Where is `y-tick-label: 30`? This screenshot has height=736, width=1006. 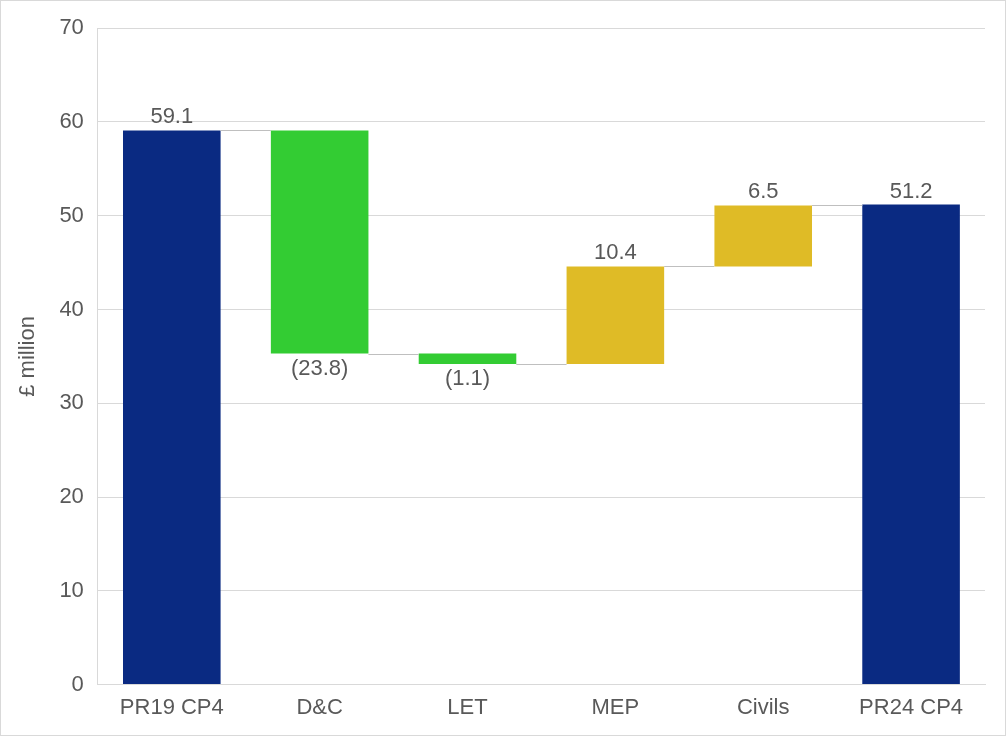 y-tick-label: 30 is located at coordinates (71, 402).